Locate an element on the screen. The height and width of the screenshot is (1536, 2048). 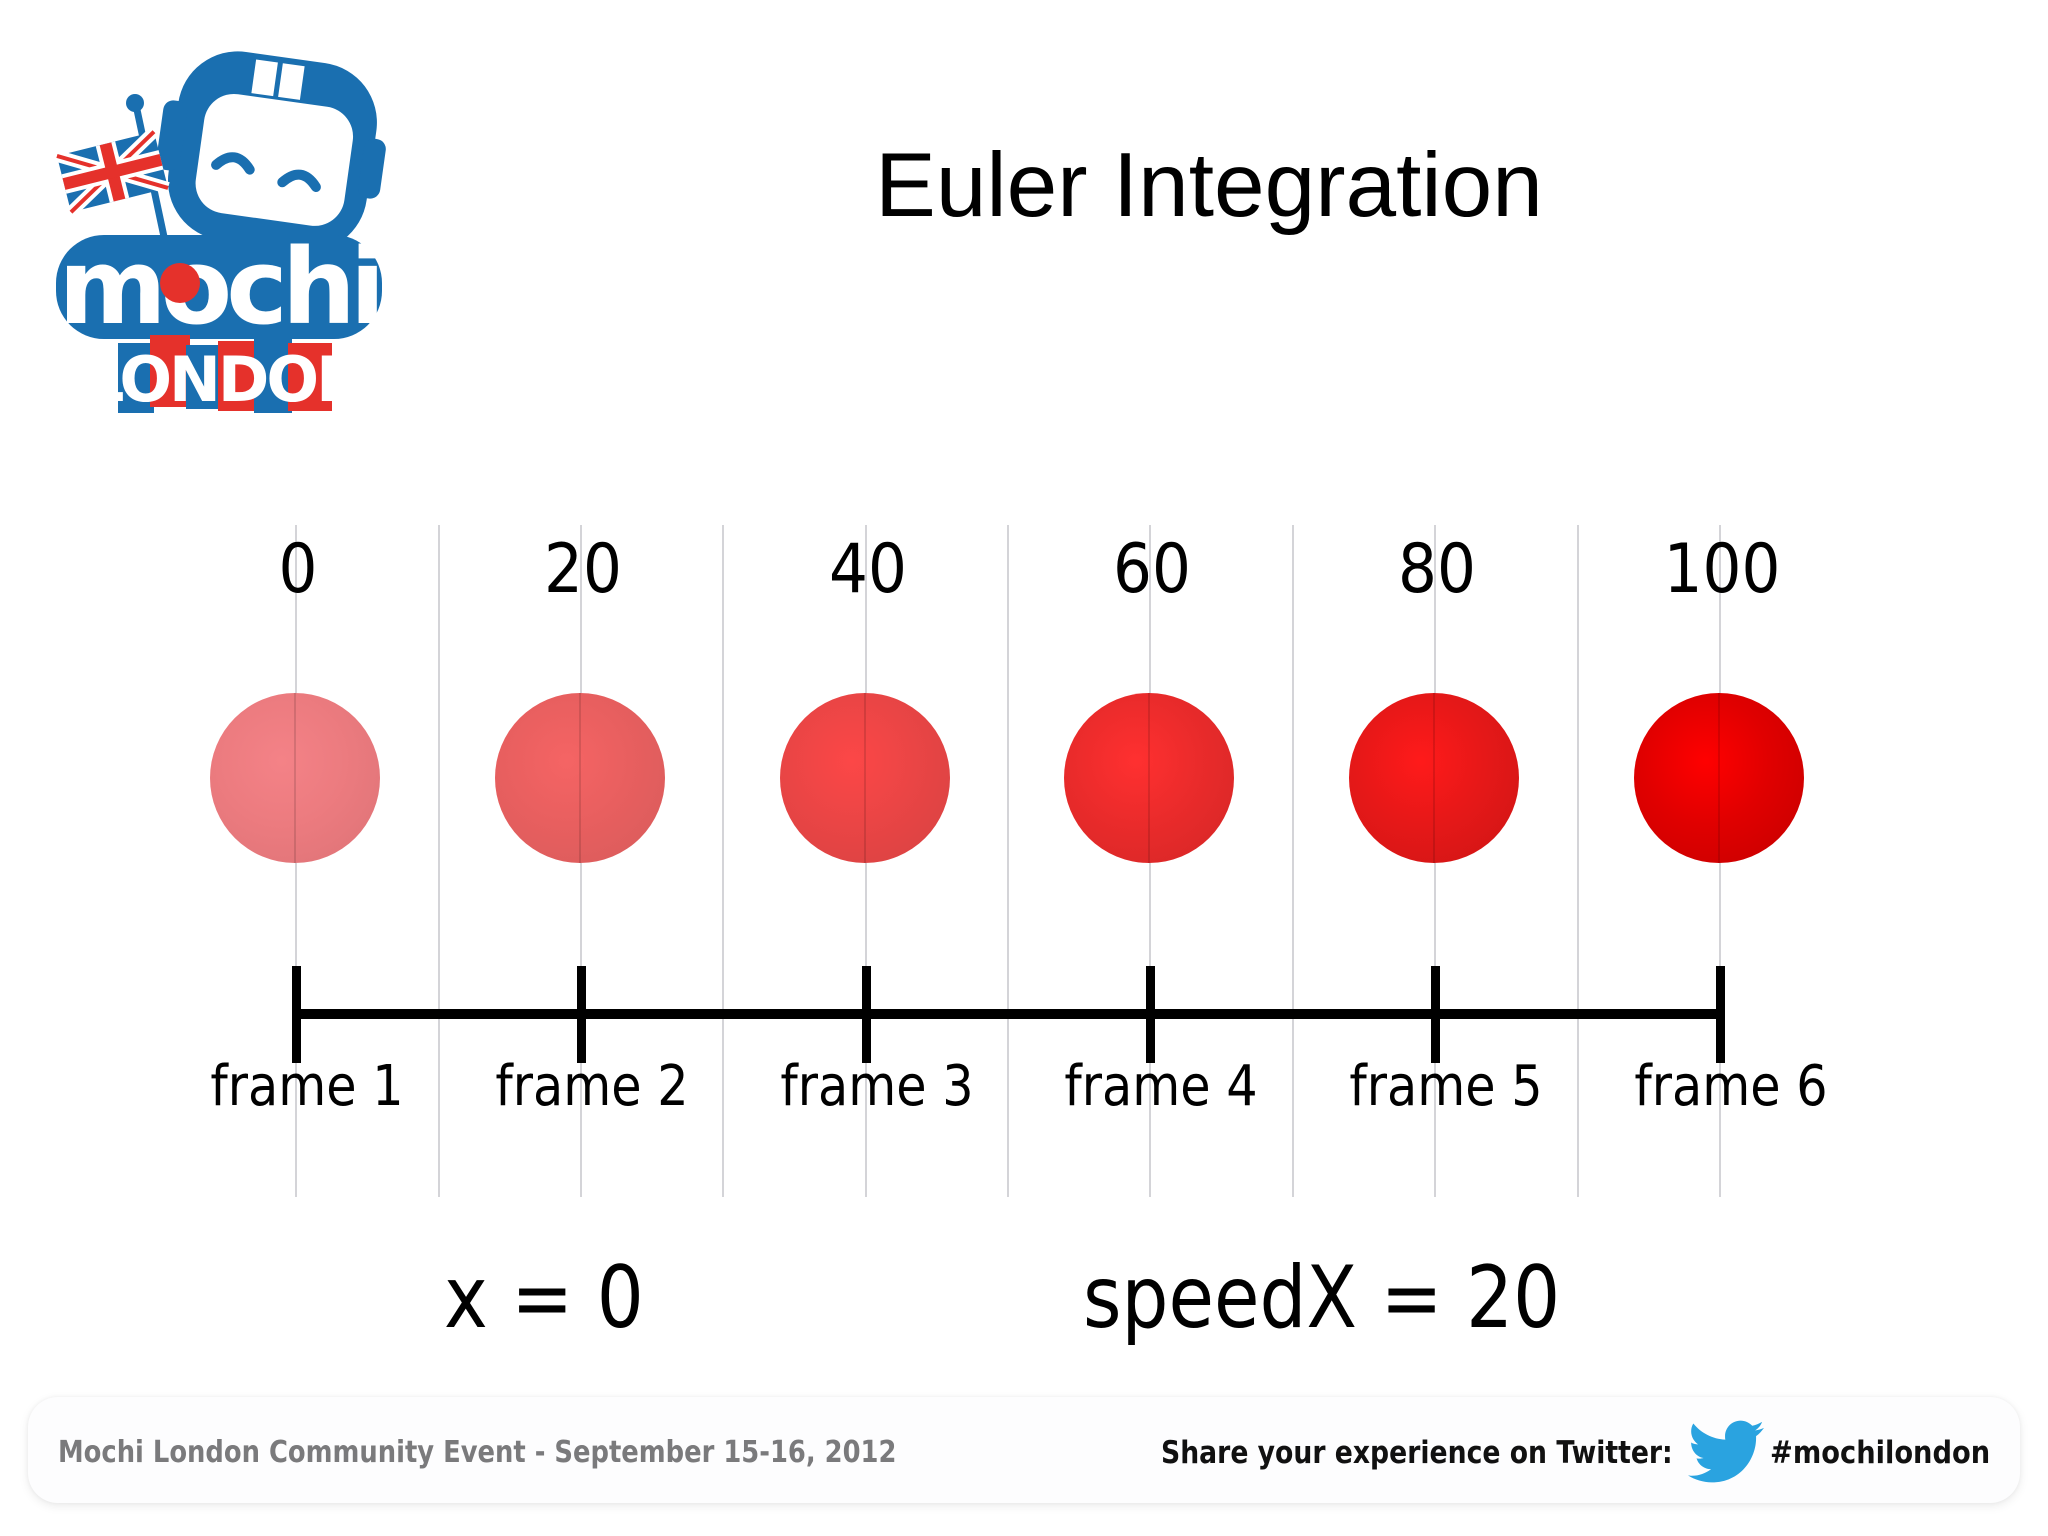
mochi-london-logo: mochi LONDON is located at coordinates (220, 230).